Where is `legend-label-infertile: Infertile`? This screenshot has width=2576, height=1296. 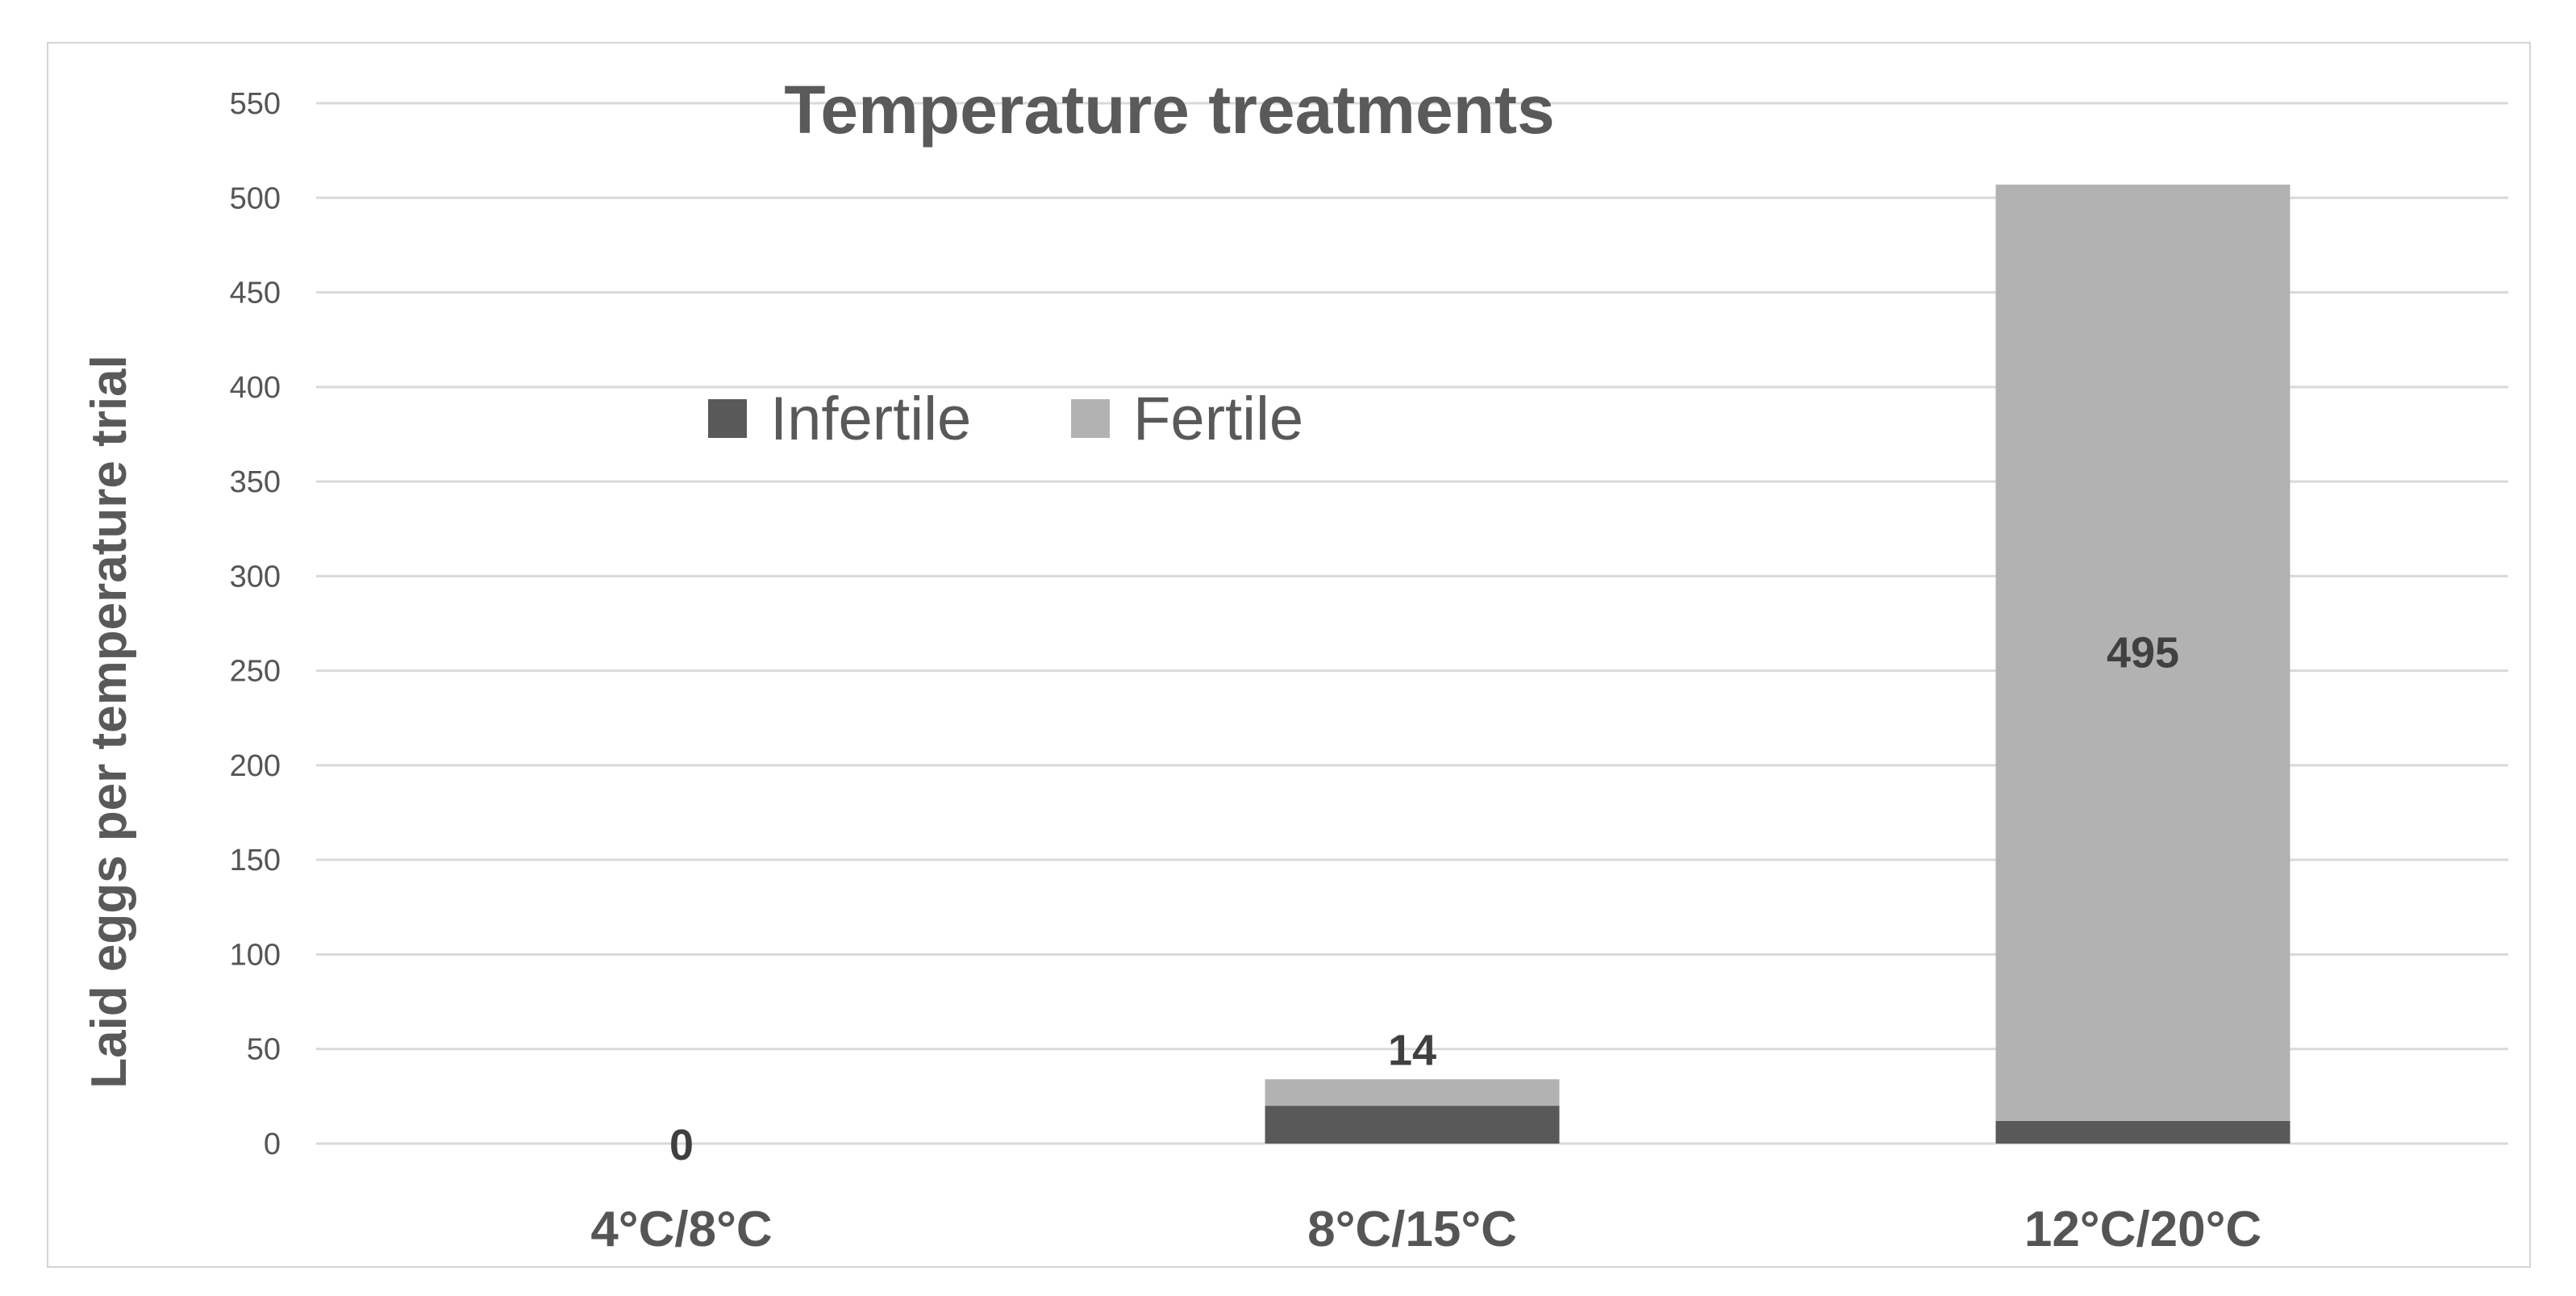 legend-label-infertile: Infertile is located at coordinates (870, 419).